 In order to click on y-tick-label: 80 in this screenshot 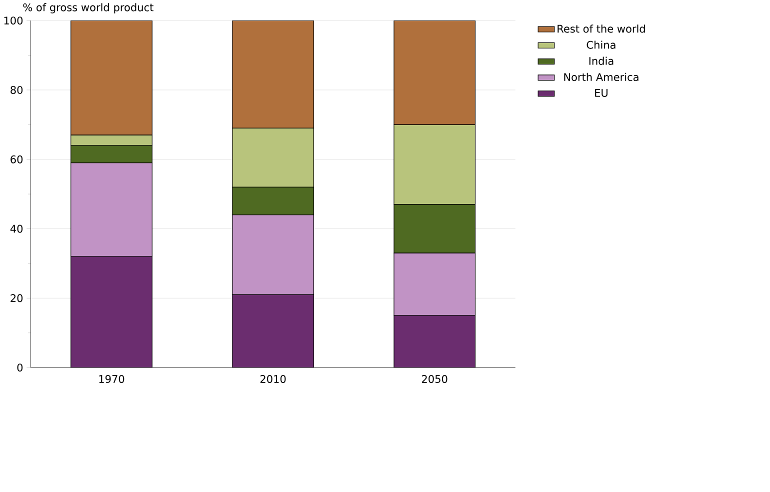, I will do `click(16, 90)`.